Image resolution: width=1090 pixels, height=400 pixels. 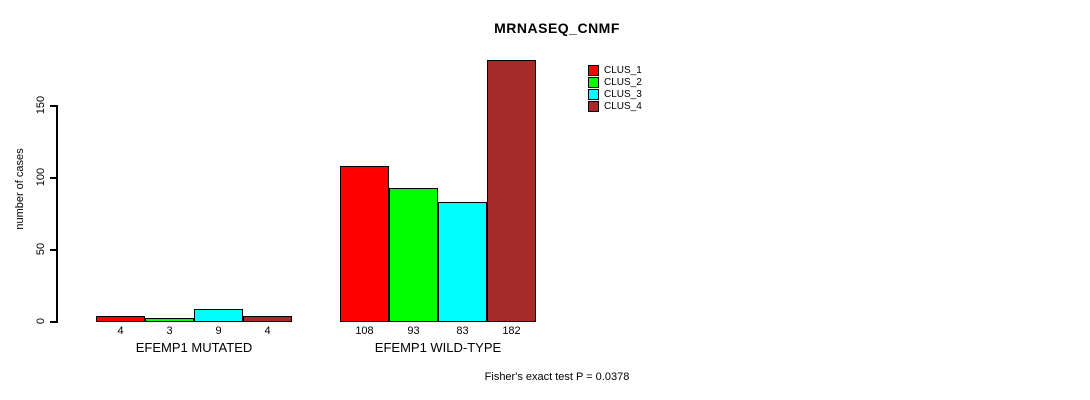 I want to click on legend-label: CLUS_3, so click(x=623, y=94).